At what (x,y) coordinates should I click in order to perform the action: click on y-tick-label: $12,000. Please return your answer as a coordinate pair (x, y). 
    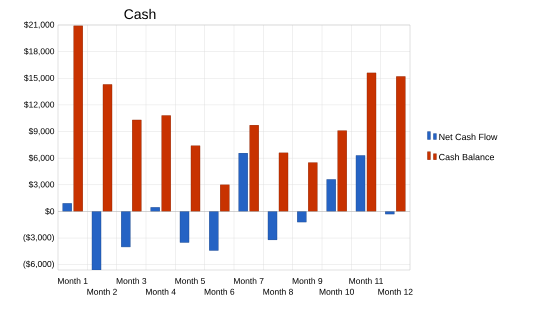
    Looking at the image, I should click on (39, 105).